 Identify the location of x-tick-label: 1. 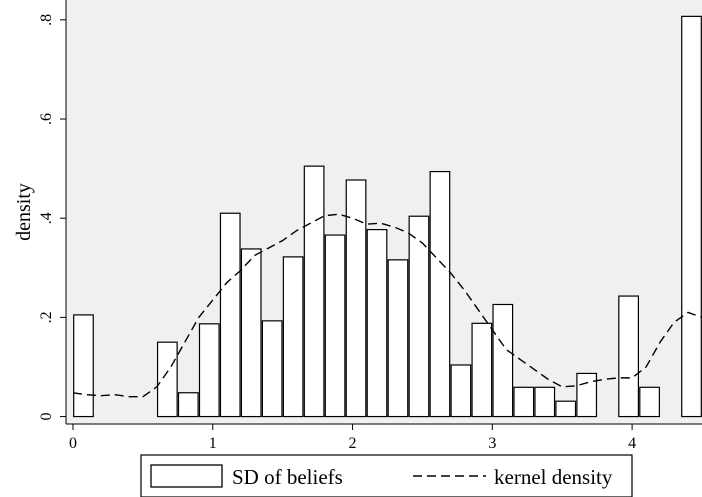
(213, 443).